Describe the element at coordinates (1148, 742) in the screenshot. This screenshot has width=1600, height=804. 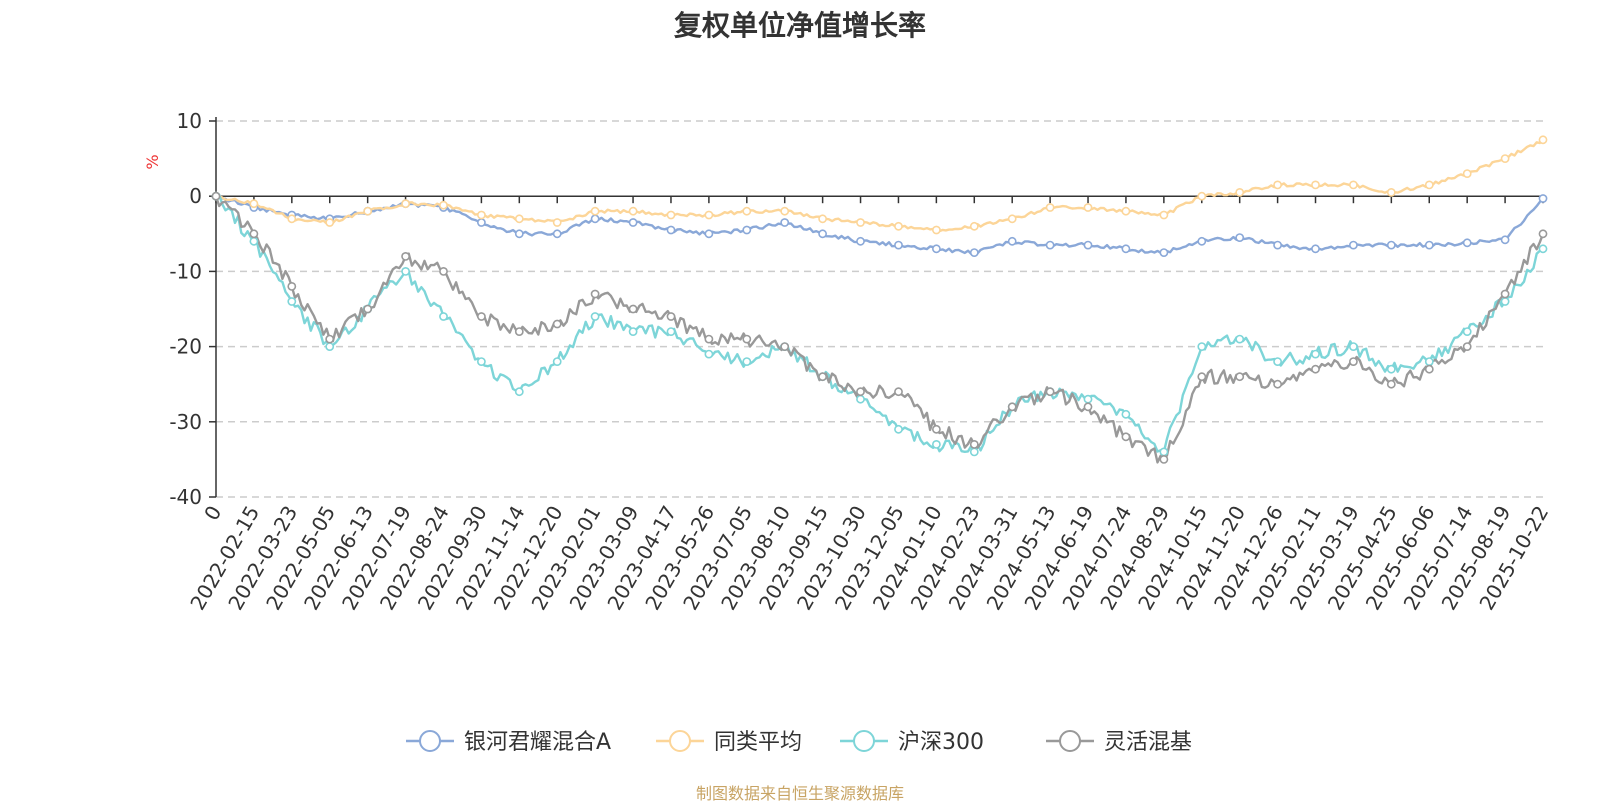
I see `legend-label: 灵活混基` at that location.